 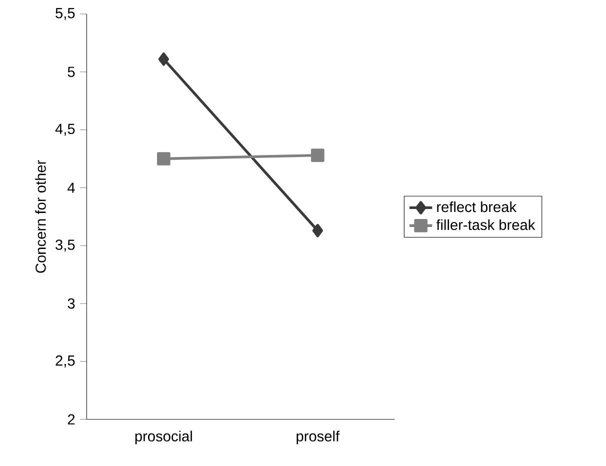 I want to click on y-tick-label: 5,5, so click(x=65, y=14).